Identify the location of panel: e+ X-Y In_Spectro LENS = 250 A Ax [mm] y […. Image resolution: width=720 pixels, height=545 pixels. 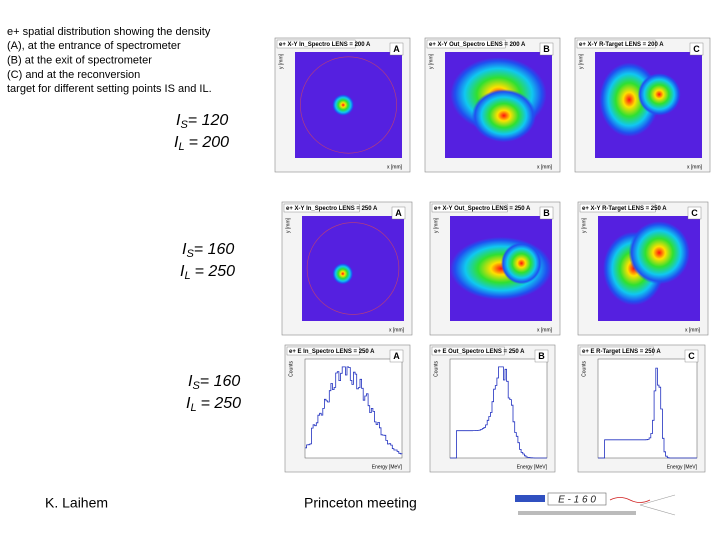
(347, 268).